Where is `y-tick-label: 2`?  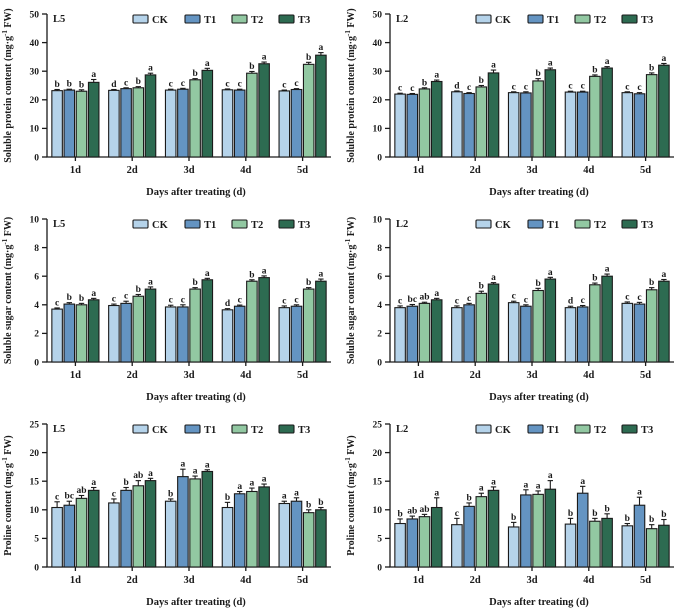 y-tick-label: 2 is located at coordinates (36, 335).